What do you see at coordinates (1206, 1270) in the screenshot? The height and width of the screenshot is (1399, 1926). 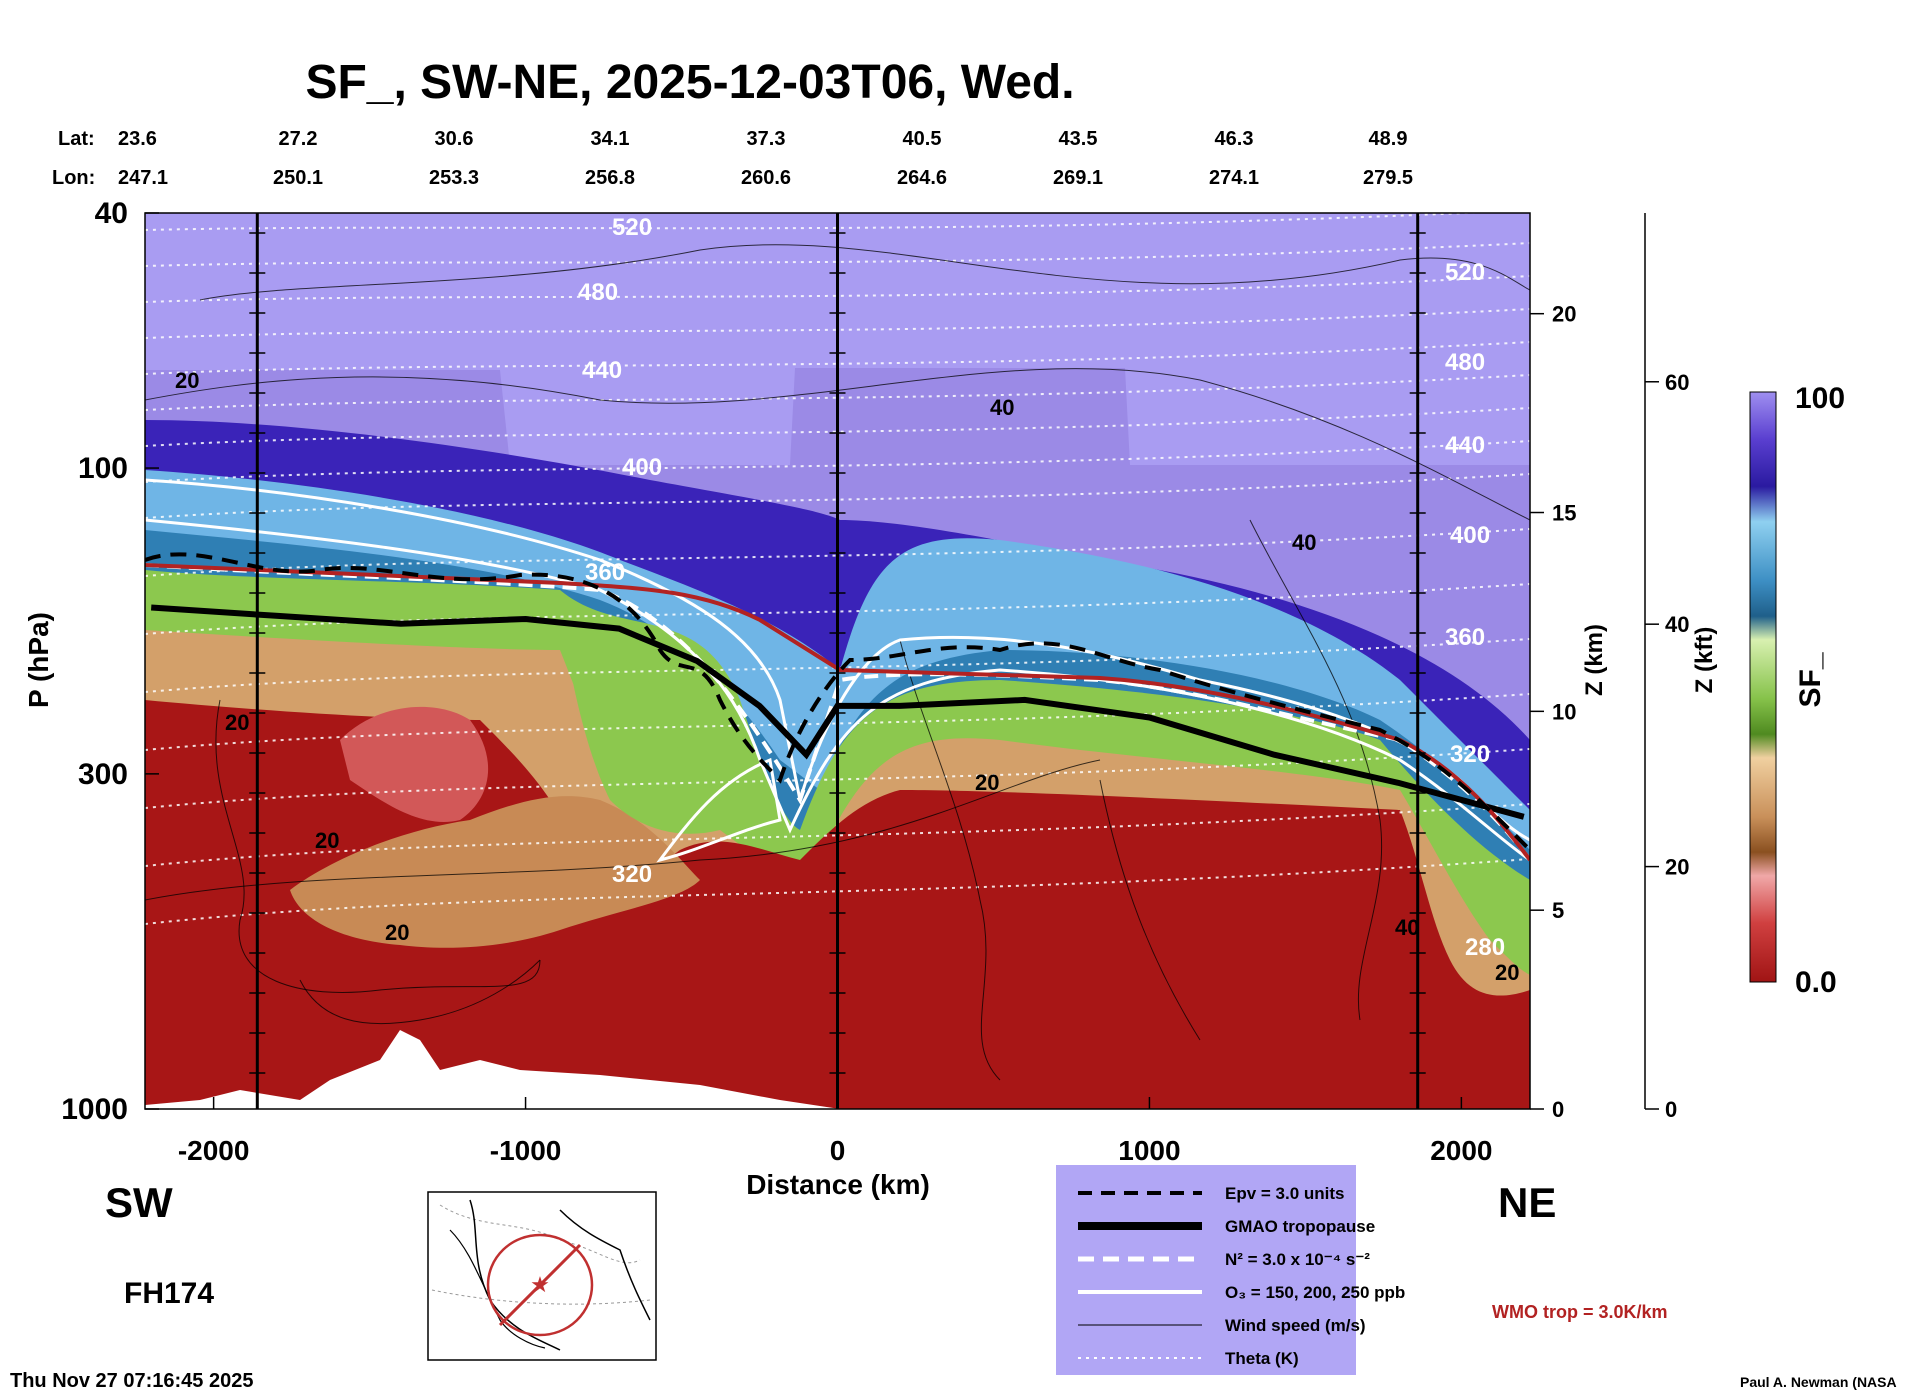 I see `legend-box` at bounding box center [1206, 1270].